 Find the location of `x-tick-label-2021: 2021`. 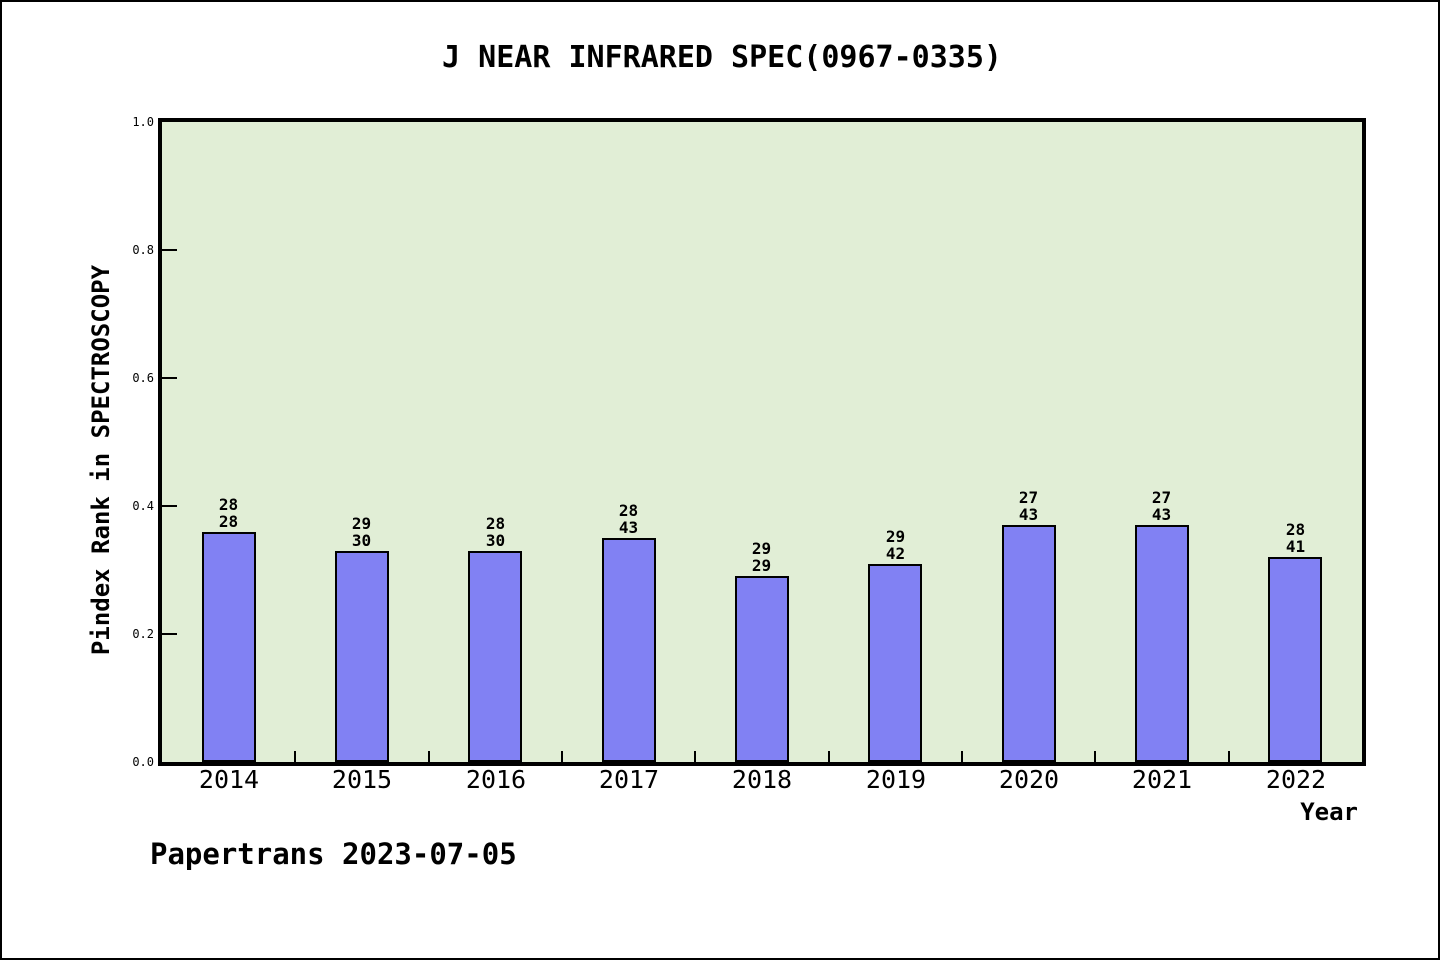

x-tick-label-2021: 2021 is located at coordinates (1162, 779).